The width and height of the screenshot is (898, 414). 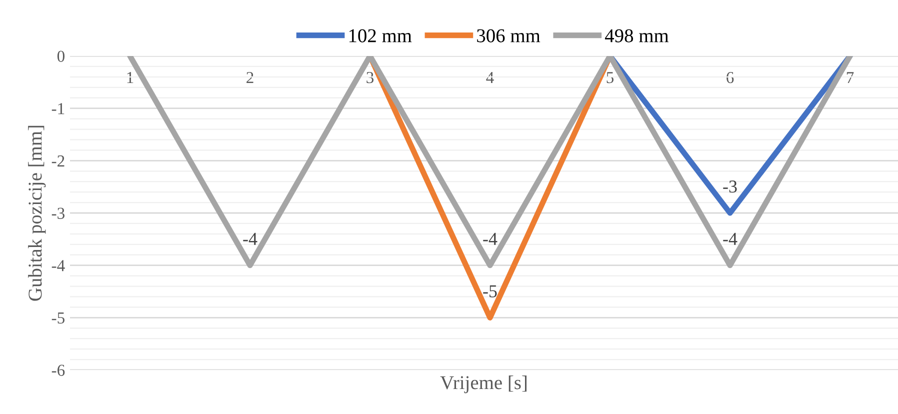 What do you see at coordinates (58, 266) in the screenshot?
I see `y-tick-label: -4` at bounding box center [58, 266].